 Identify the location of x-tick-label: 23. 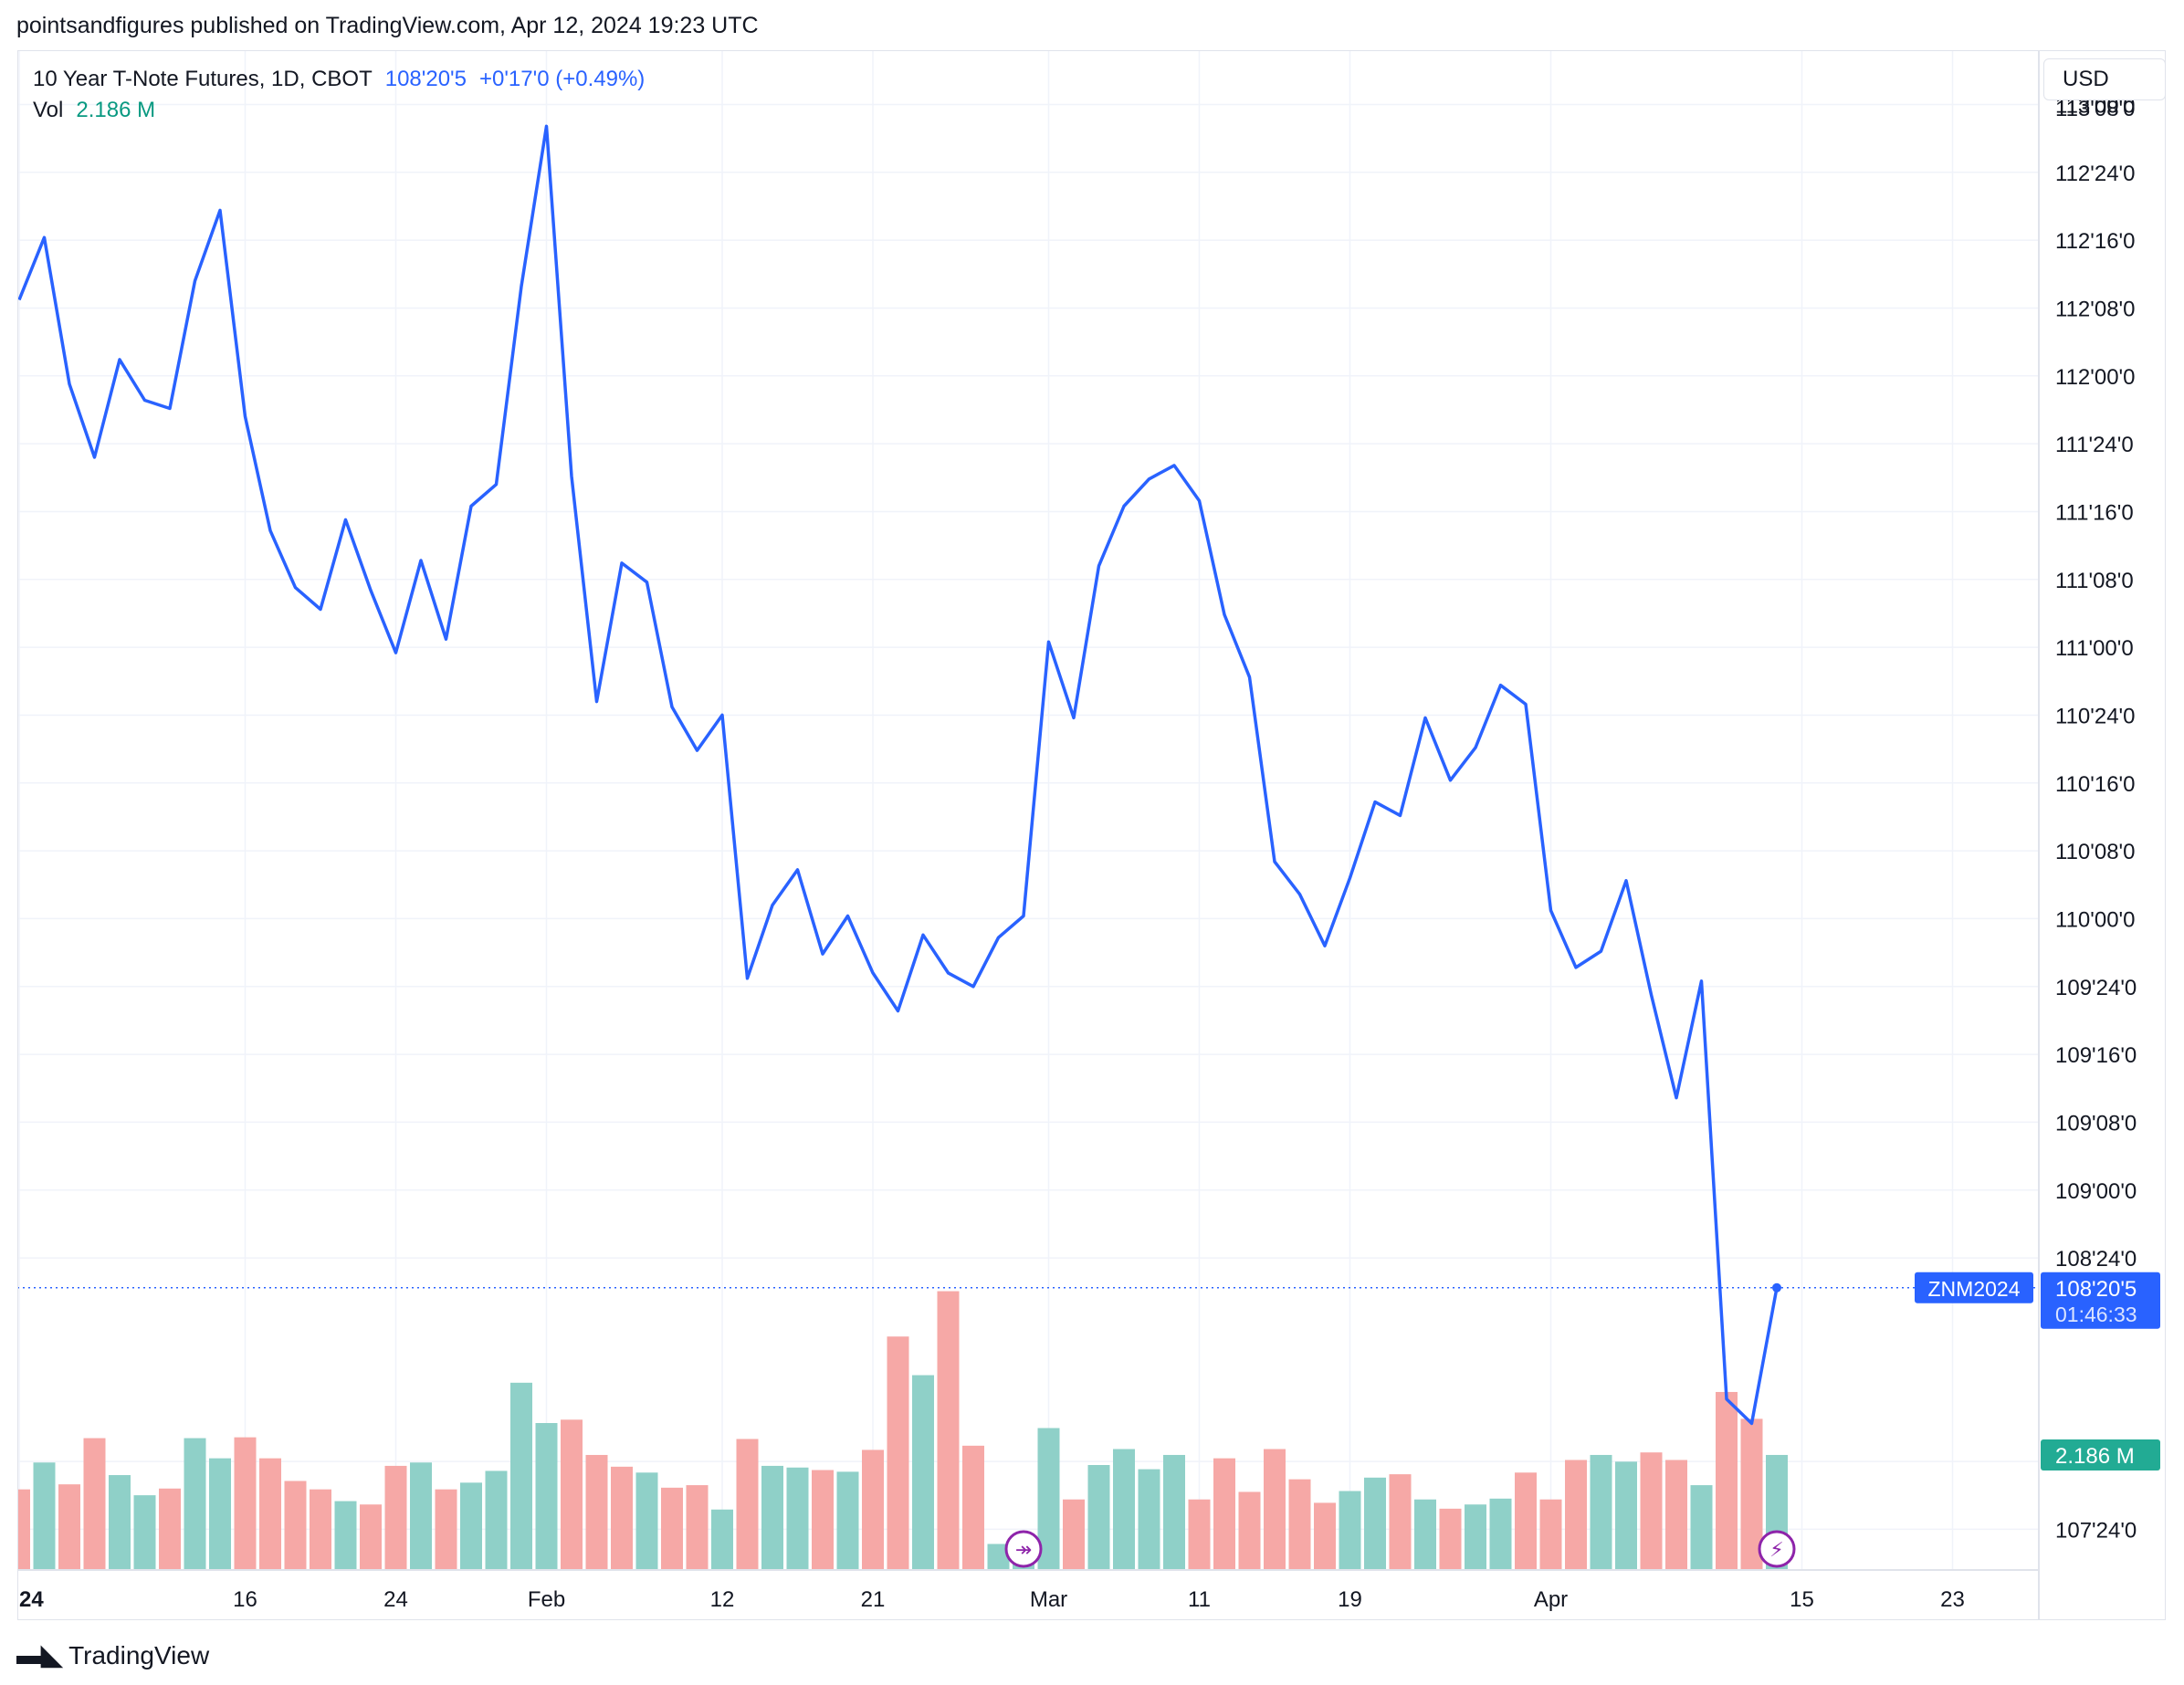
(1952, 1599).